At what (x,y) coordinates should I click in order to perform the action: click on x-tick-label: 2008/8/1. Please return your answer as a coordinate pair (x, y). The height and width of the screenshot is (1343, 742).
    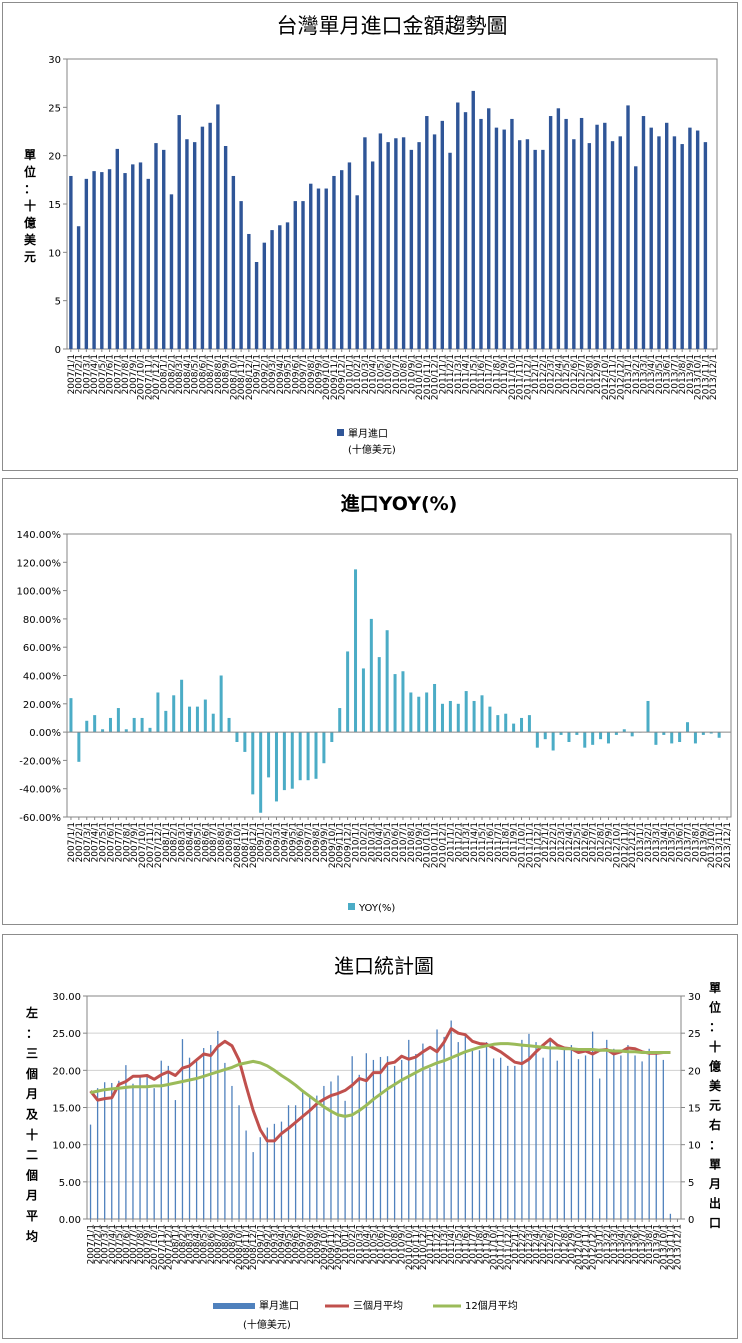
    Looking at the image, I should click on (219, 374).